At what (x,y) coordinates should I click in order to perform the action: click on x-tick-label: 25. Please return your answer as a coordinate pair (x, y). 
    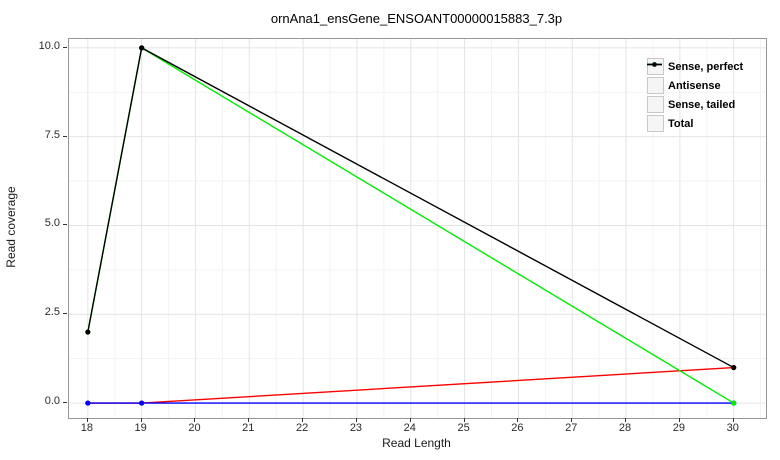
    Looking at the image, I should click on (463, 428).